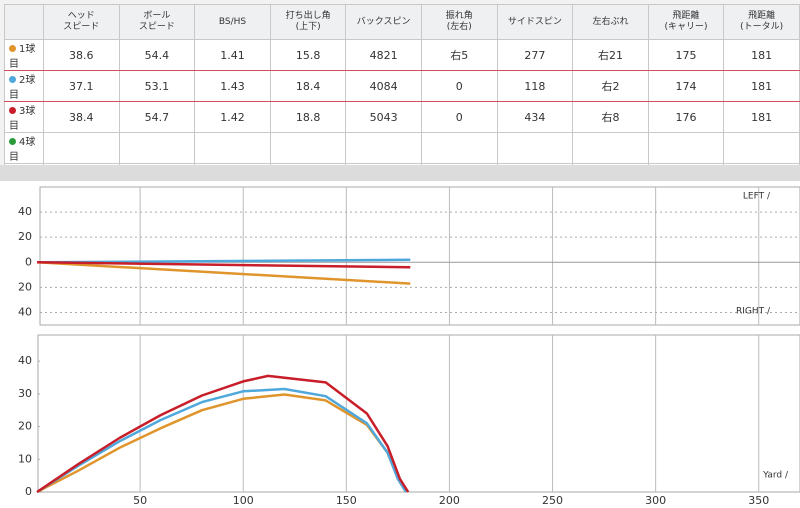  What do you see at coordinates (157, 117) in the screenshot?
I see `table-cell: 54.7` at bounding box center [157, 117].